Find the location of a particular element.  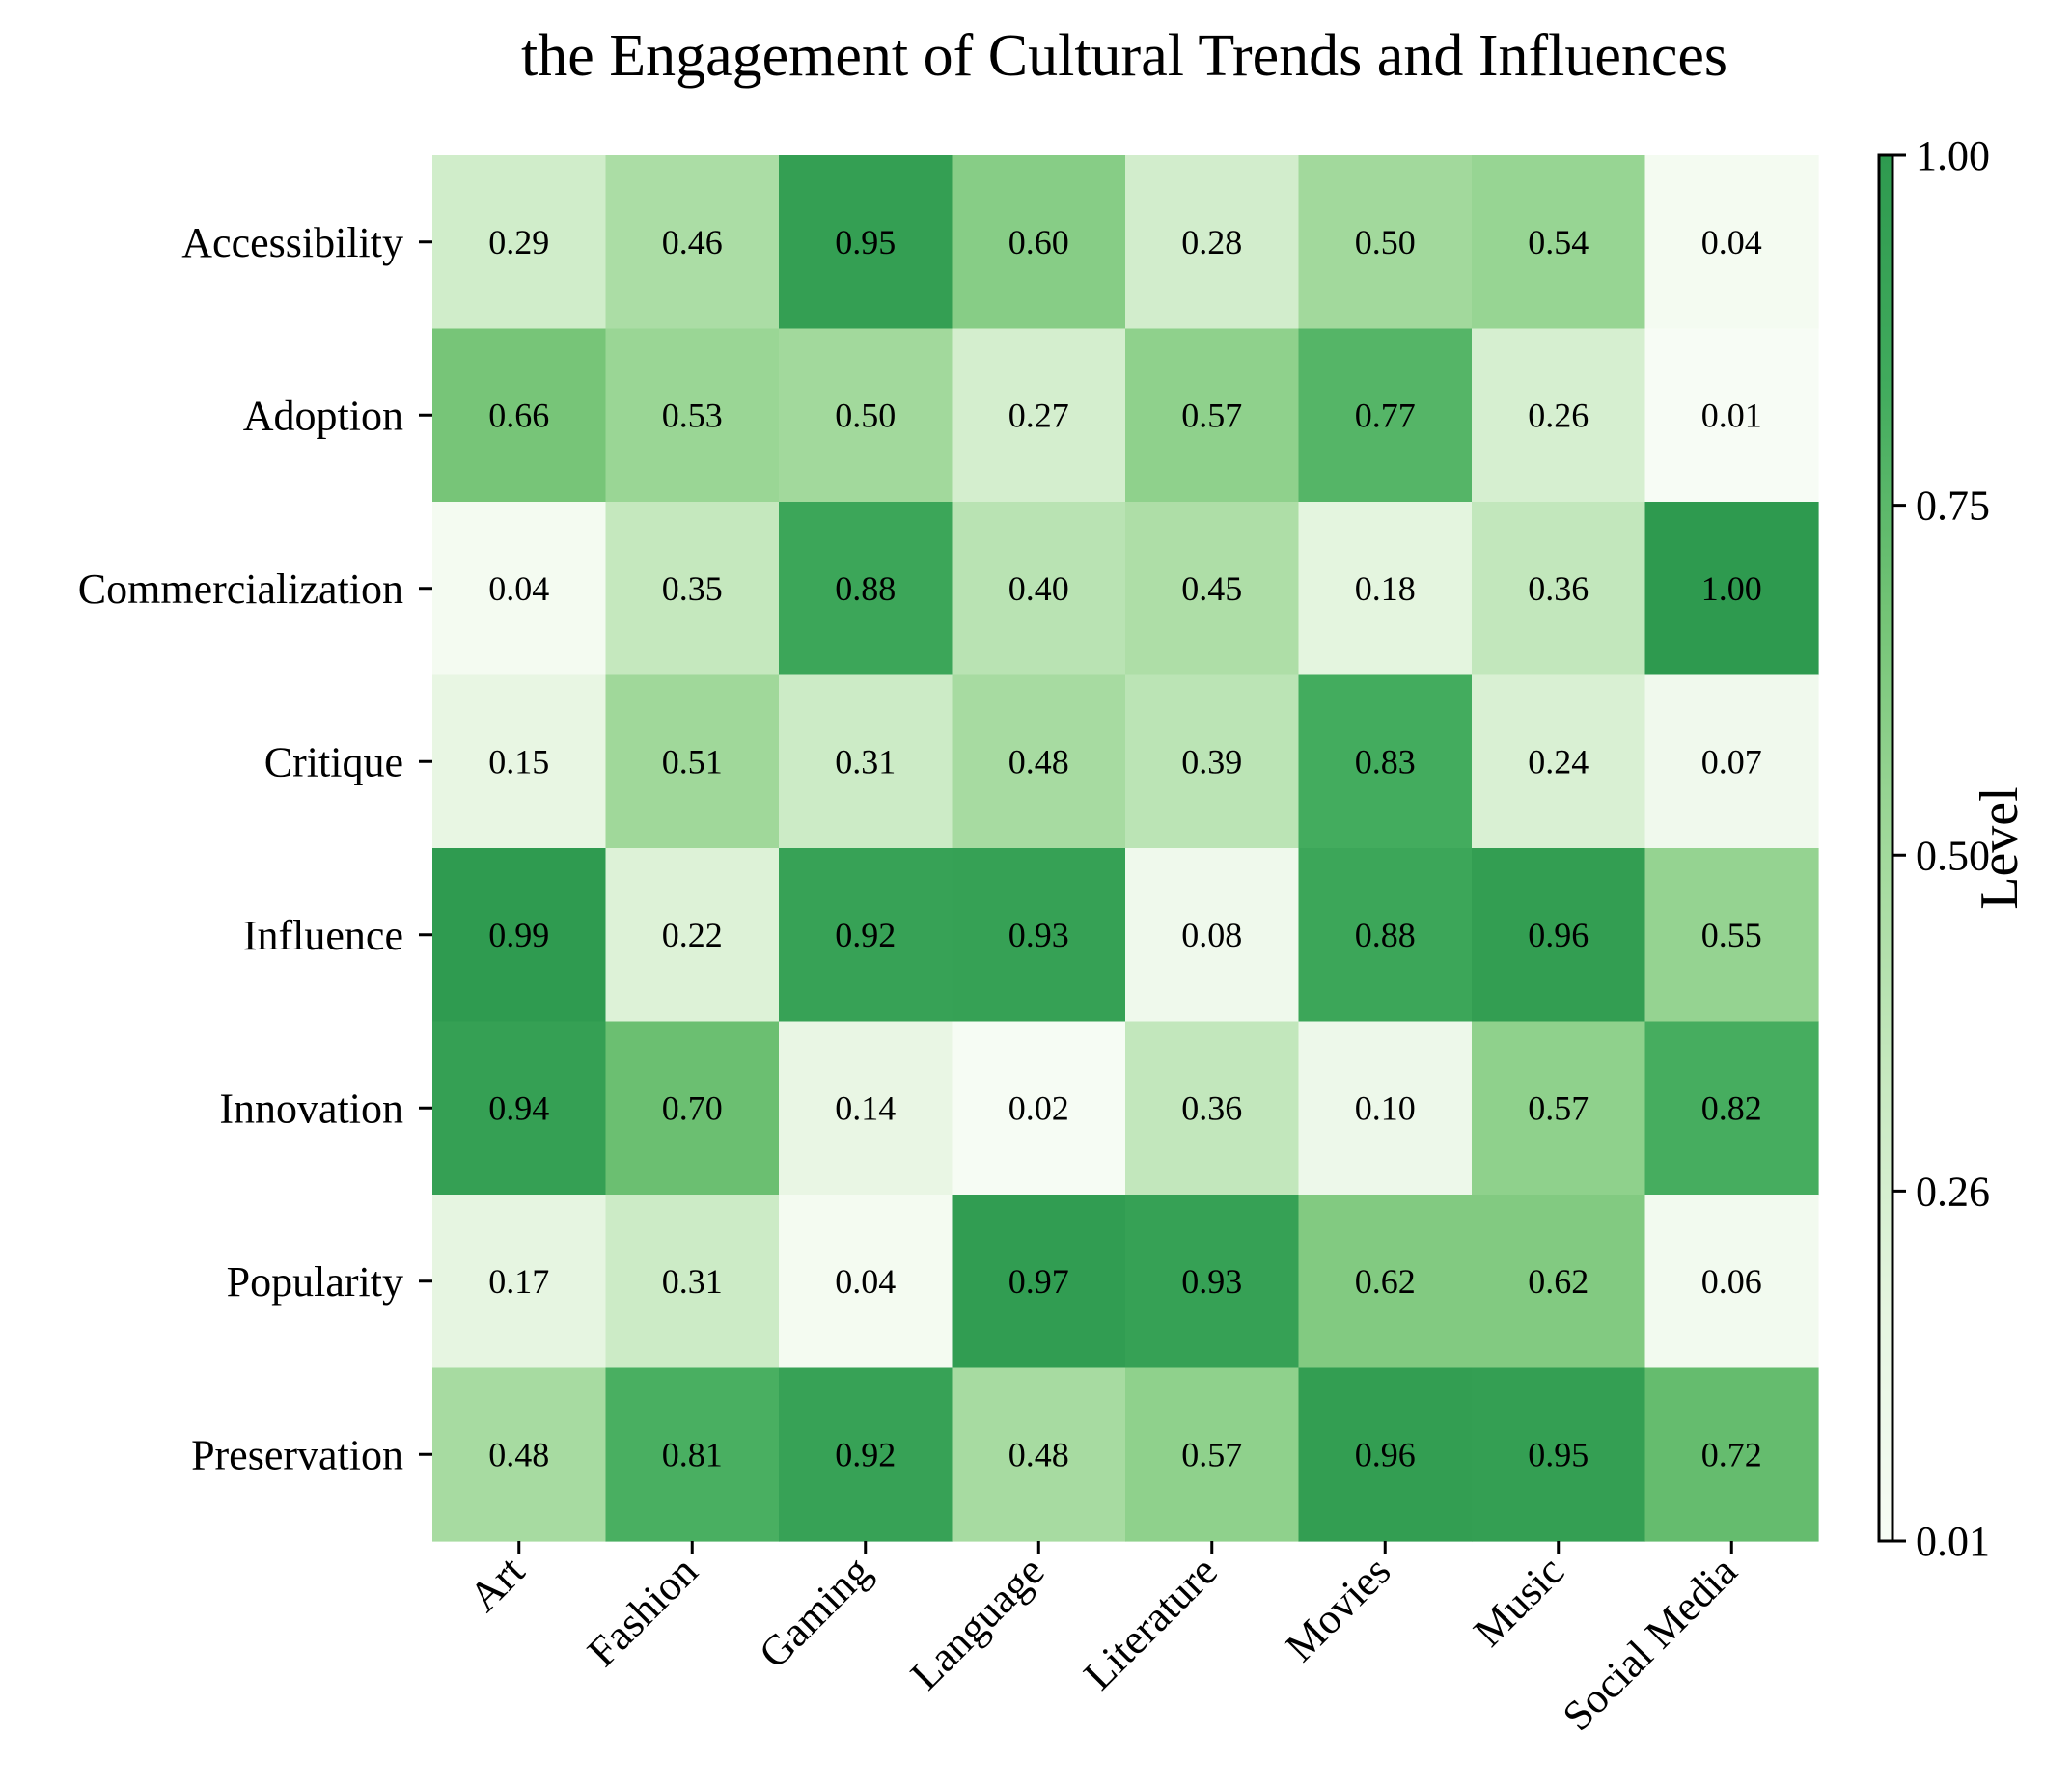

cell-value-label: 0.54 is located at coordinates (1558, 242).